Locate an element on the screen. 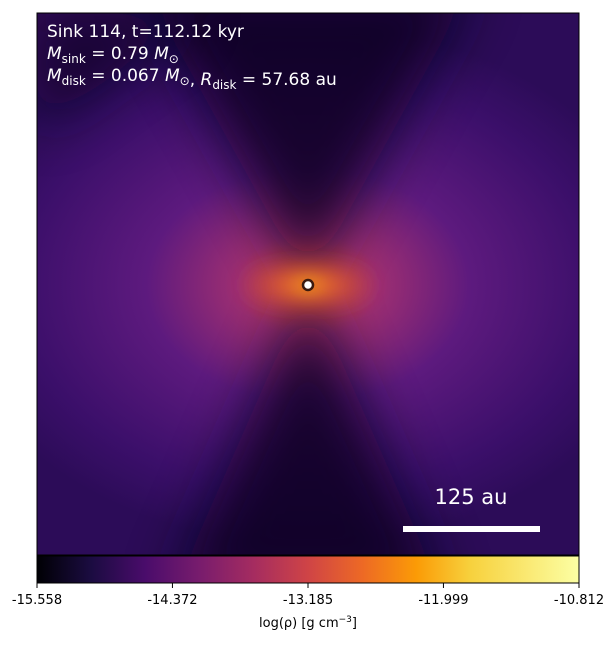  value-text: = 0.79 is located at coordinates (120, 54).